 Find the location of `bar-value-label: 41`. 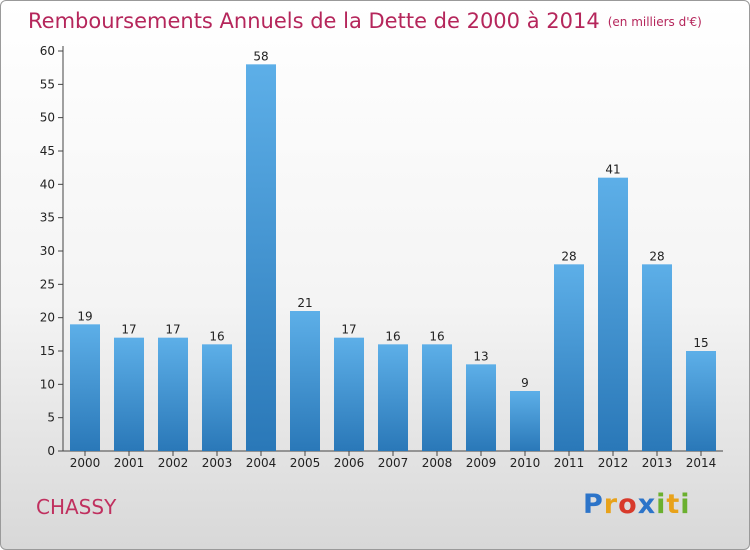

bar-value-label: 41 is located at coordinates (612, 170).